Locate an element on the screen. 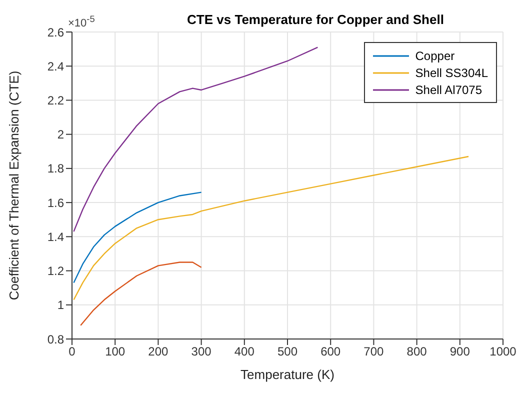  x-tick-label: 500 is located at coordinates (287, 351).